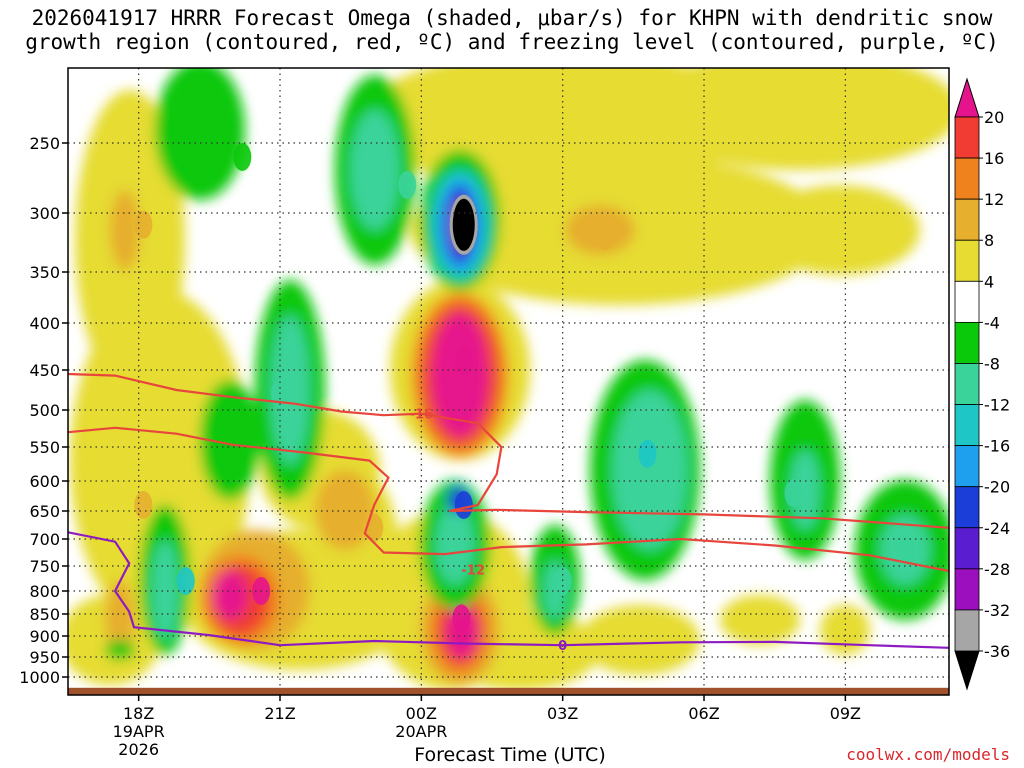 This screenshot has height=768, width=1024. I want to click on x-tick-label: 03Z, so click(562, 713).